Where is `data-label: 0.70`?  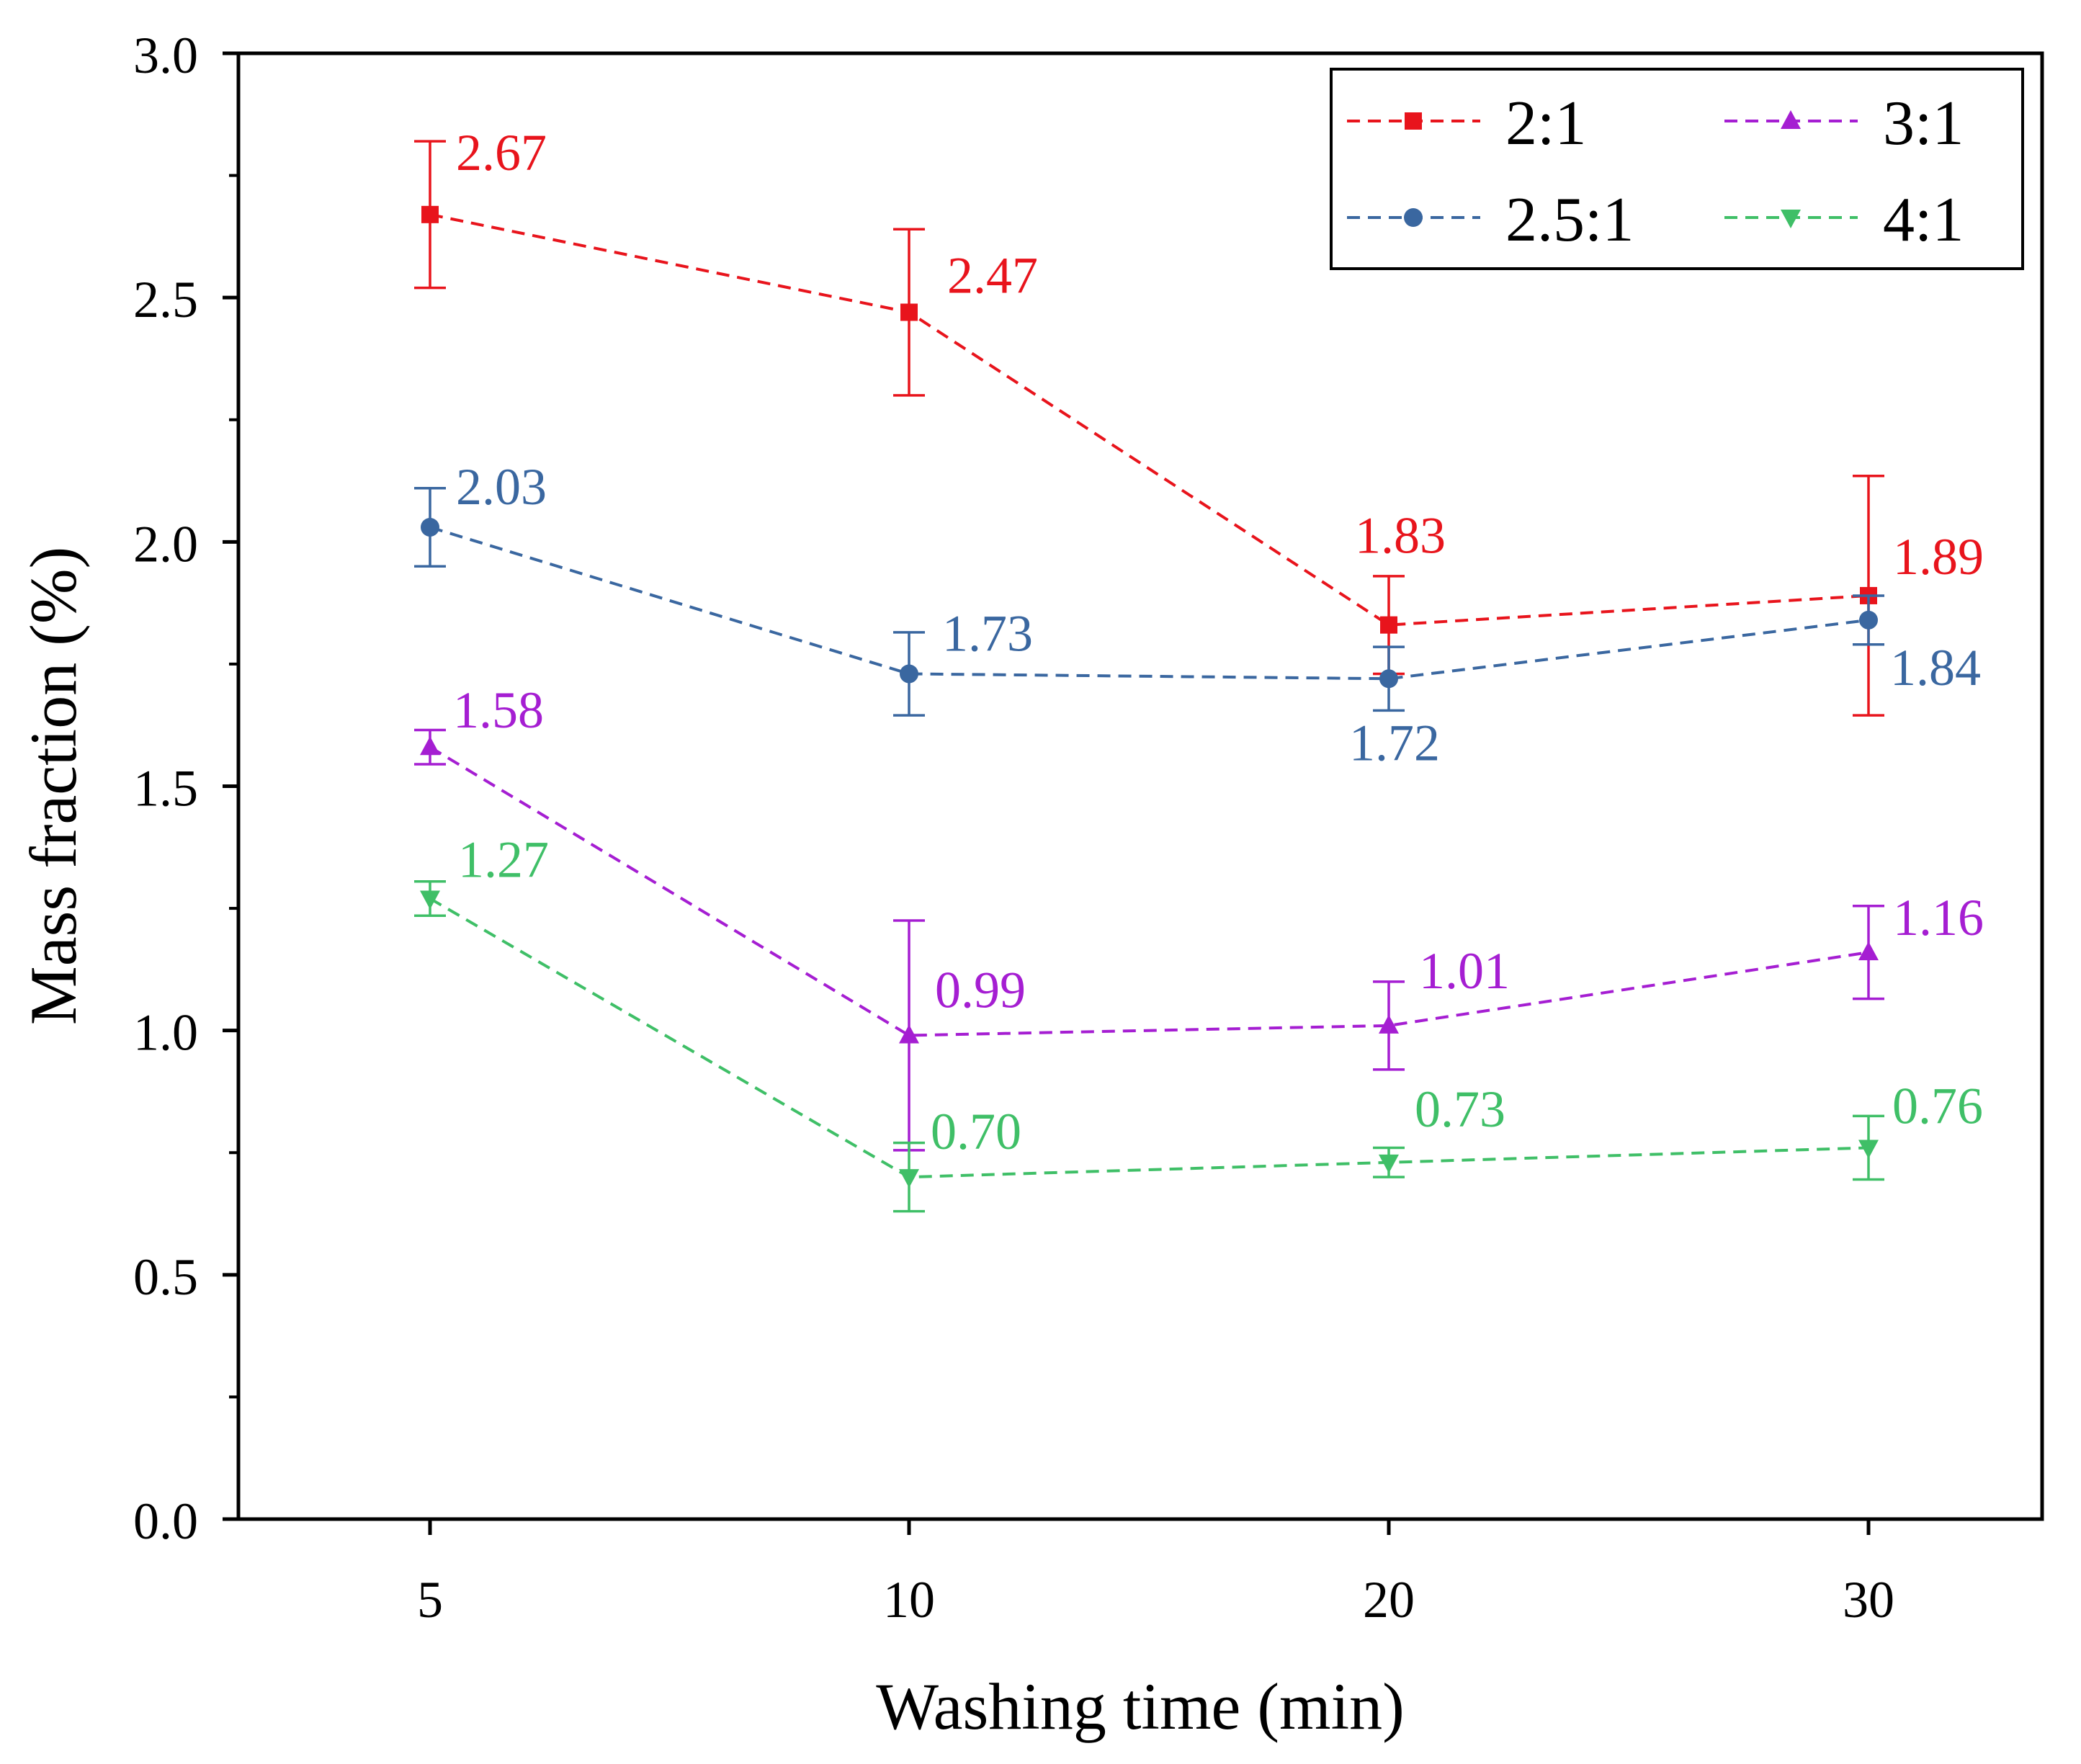 data-label: 0.70 is located at coordinates (976, 1131).